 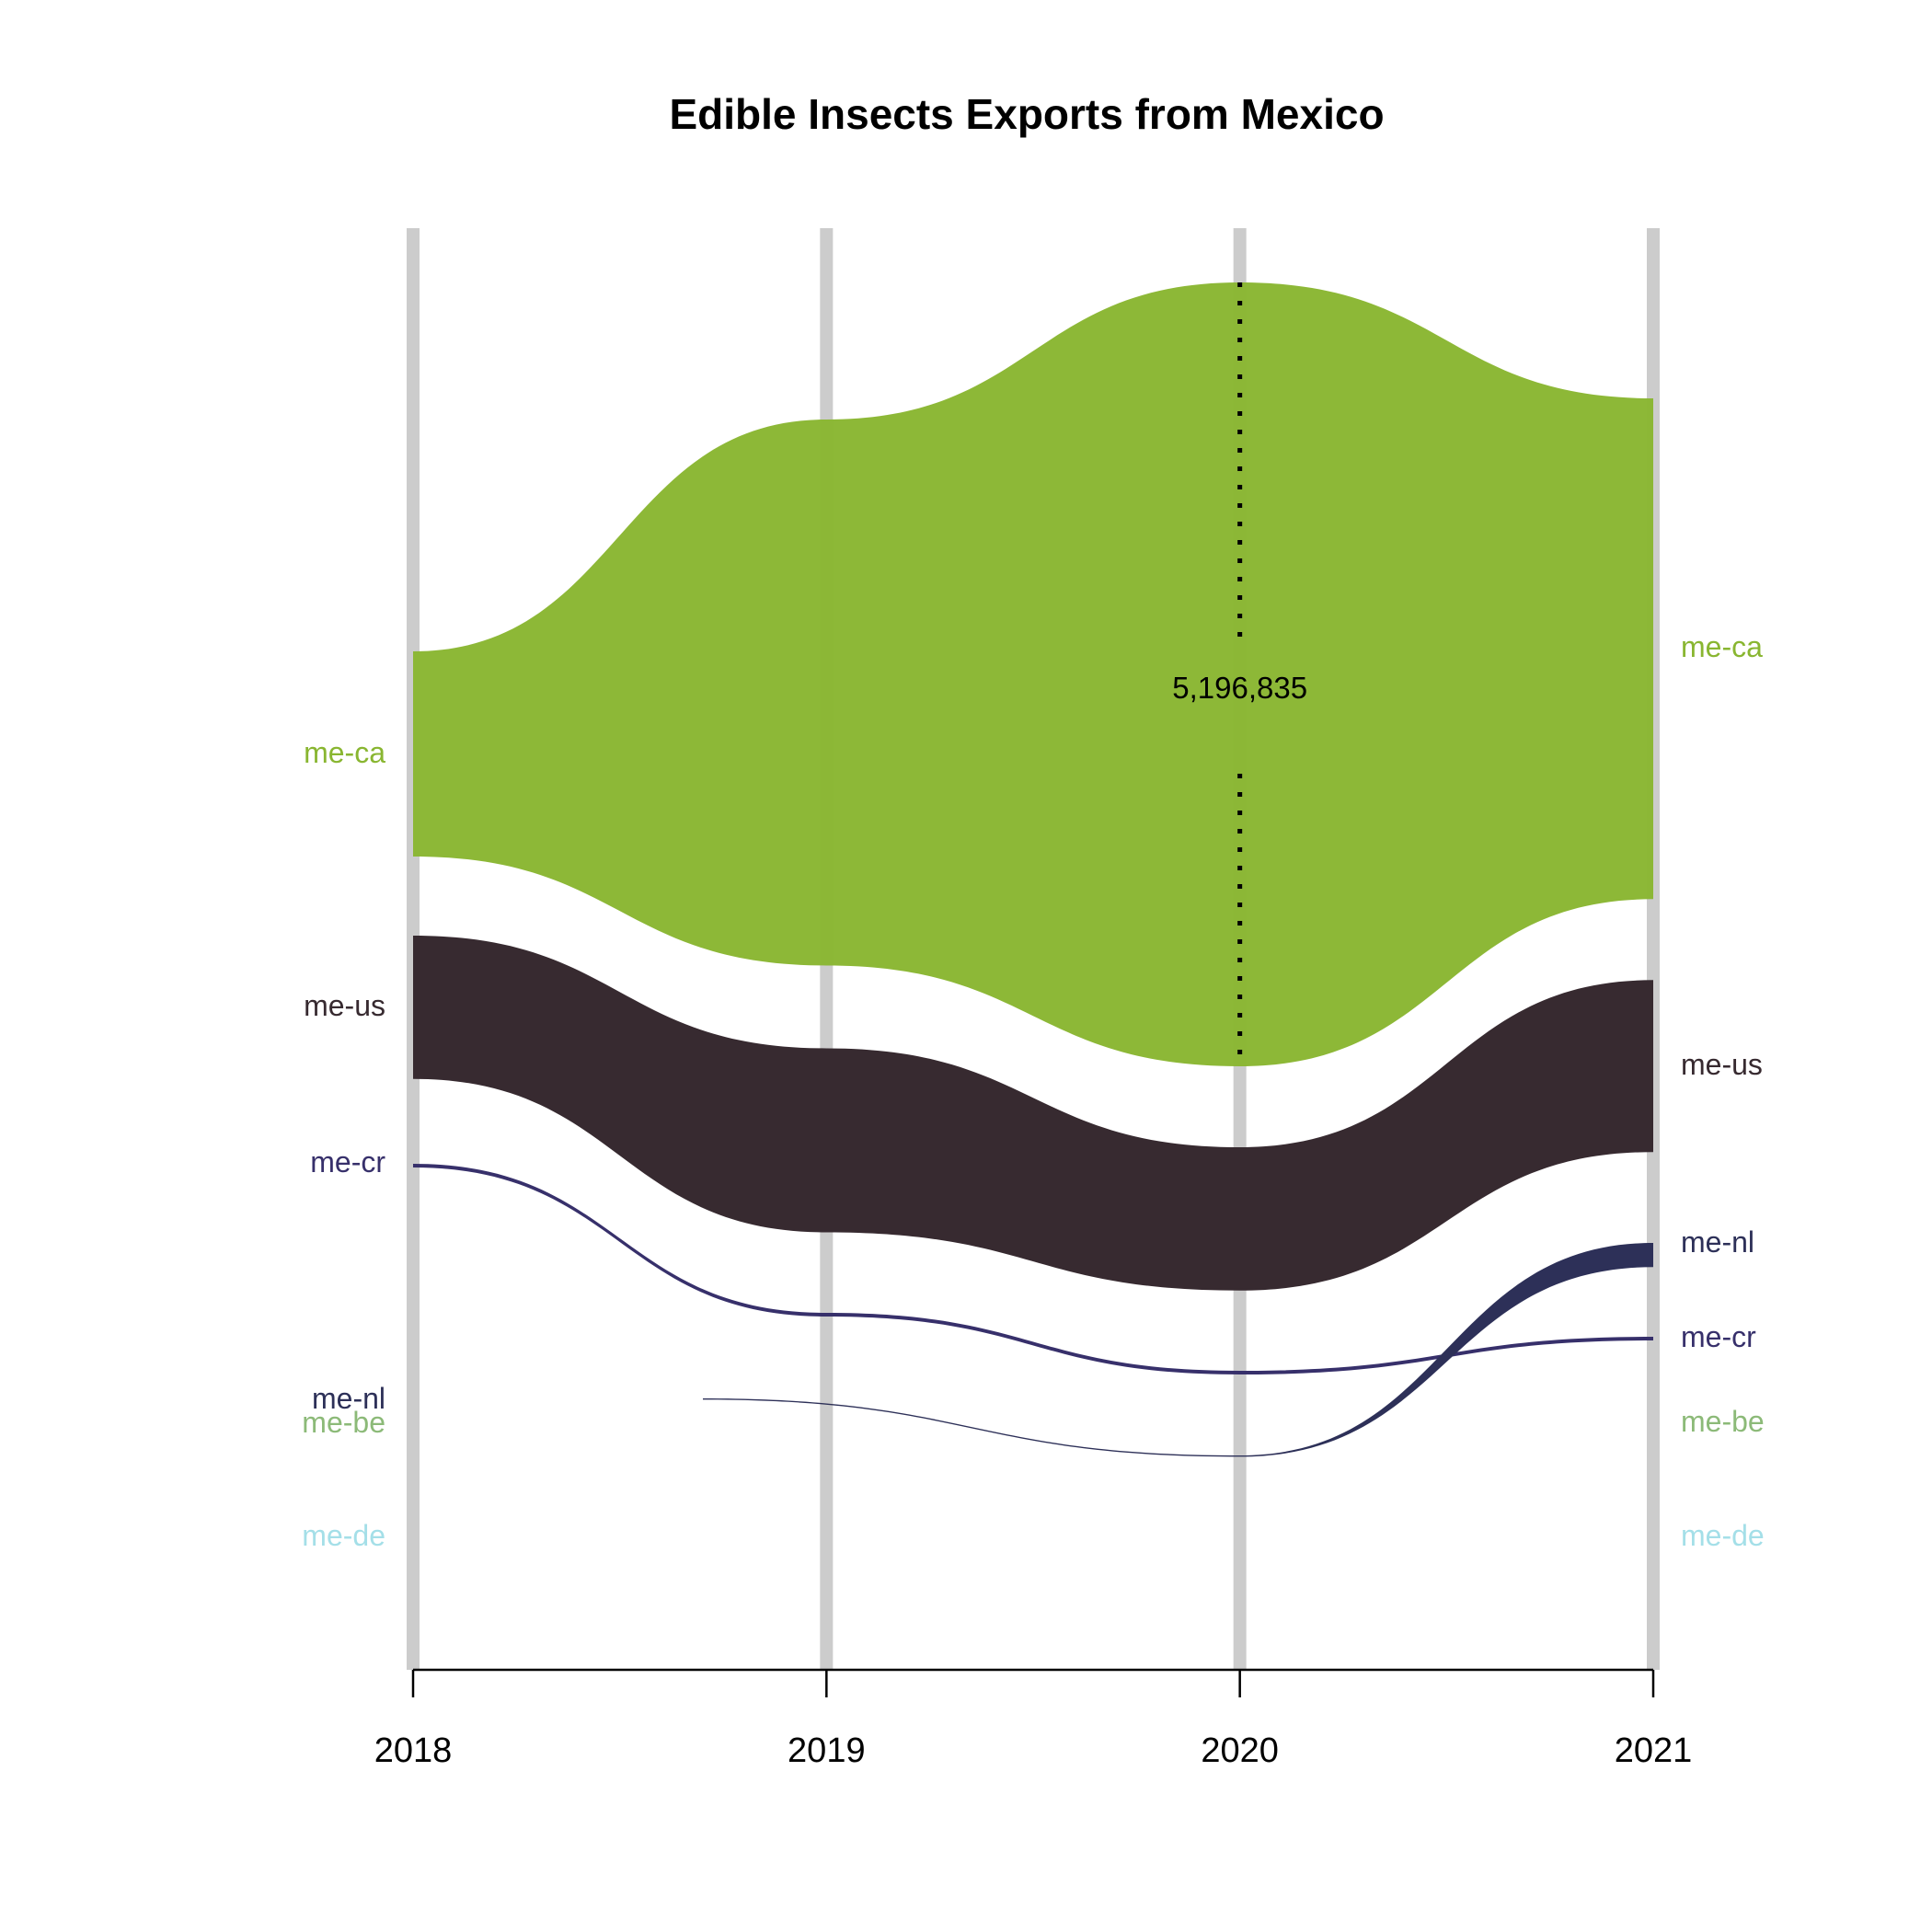 What do you see at coordinates (347, 1162) in the screenshot?
I see `left-label-me-cr: me-cr` at bounding box center [347, 1162].